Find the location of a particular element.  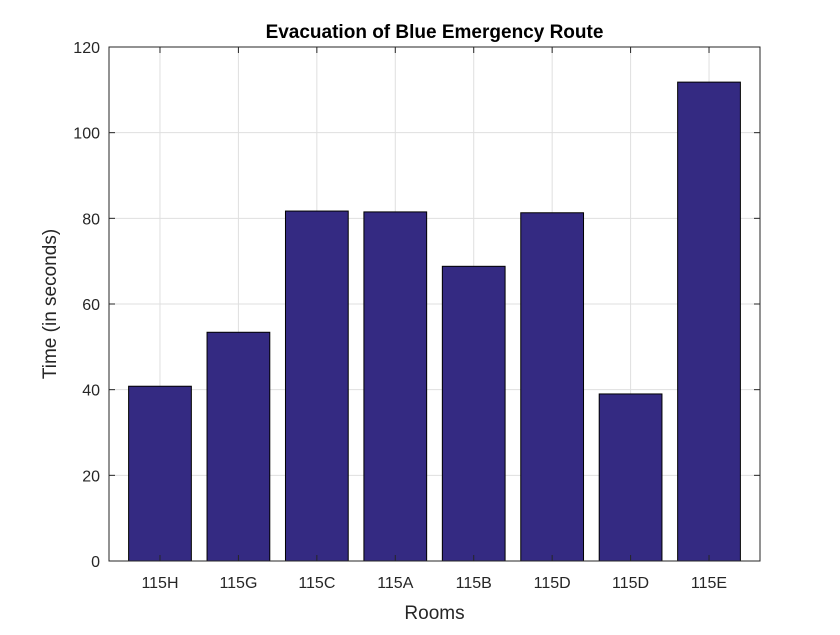

x-tick-label: 115B is located at coordinates (474, 583).